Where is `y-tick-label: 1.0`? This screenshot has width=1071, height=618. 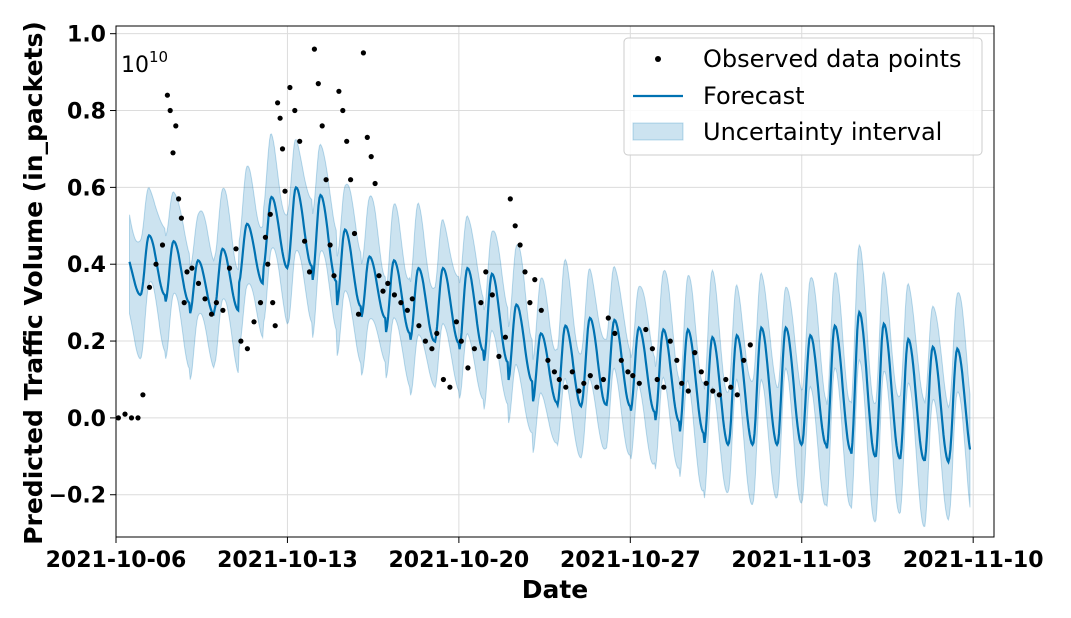
y-tick-label: 1.0 is located at coordinates (86, 35).